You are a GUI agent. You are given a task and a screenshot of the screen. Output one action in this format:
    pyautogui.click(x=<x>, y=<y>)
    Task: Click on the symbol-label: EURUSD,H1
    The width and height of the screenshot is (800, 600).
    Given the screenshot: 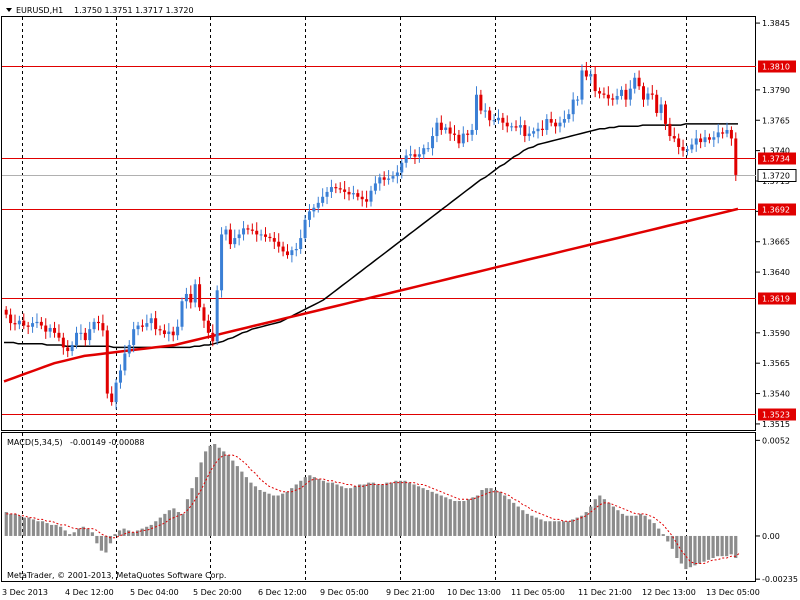 What is the action you would take?
    pyautogui.click(x=39, y=10)
    